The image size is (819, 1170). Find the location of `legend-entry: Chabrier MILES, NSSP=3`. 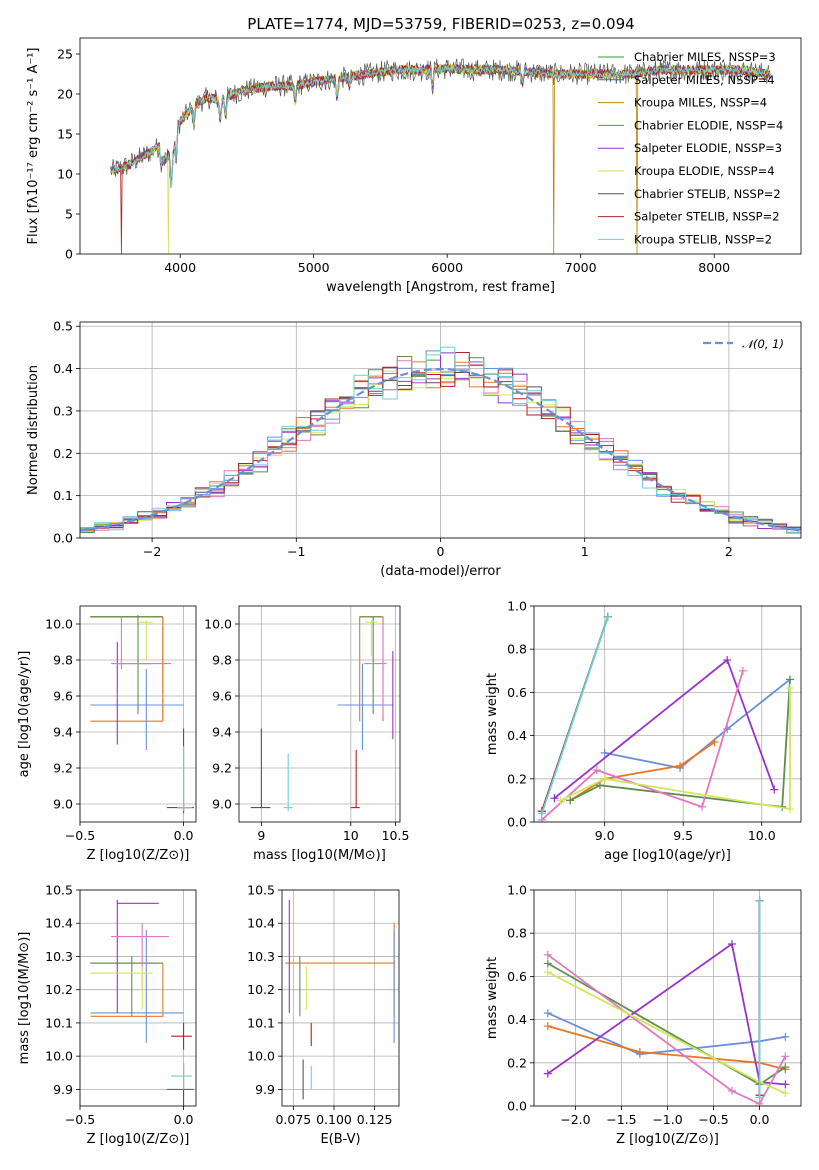

legend-entry: Chabrier MILES, NSSP=3 is located at coordinates (705, 57).